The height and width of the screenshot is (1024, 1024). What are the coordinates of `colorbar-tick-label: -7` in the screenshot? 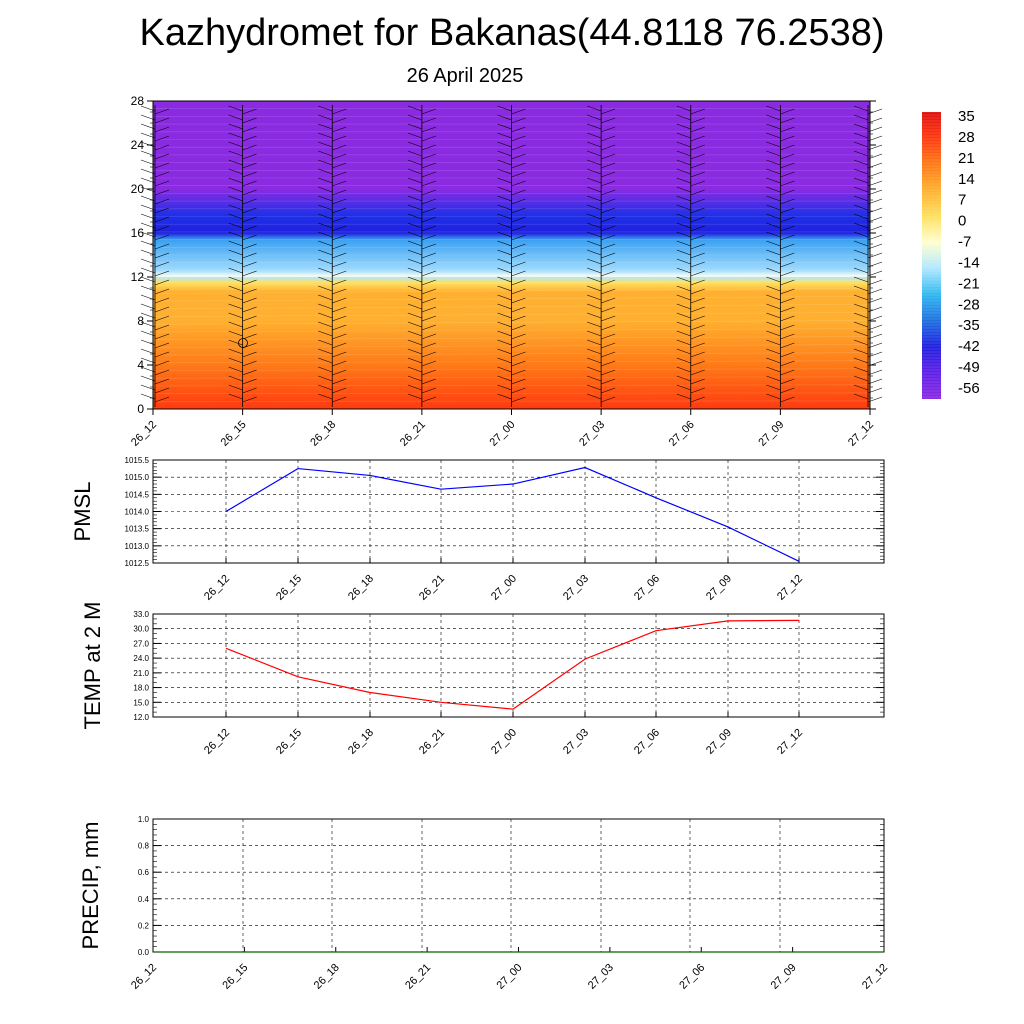 It's located at (964, 242).